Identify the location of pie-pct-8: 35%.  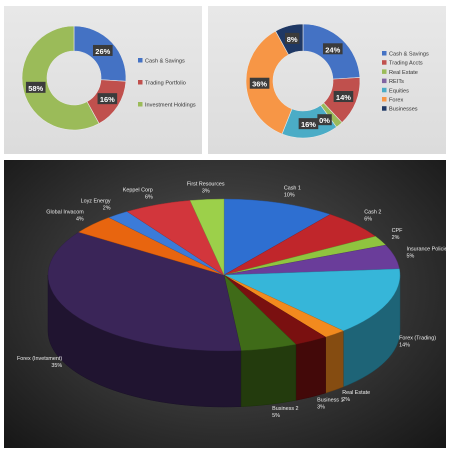
(56, 366).